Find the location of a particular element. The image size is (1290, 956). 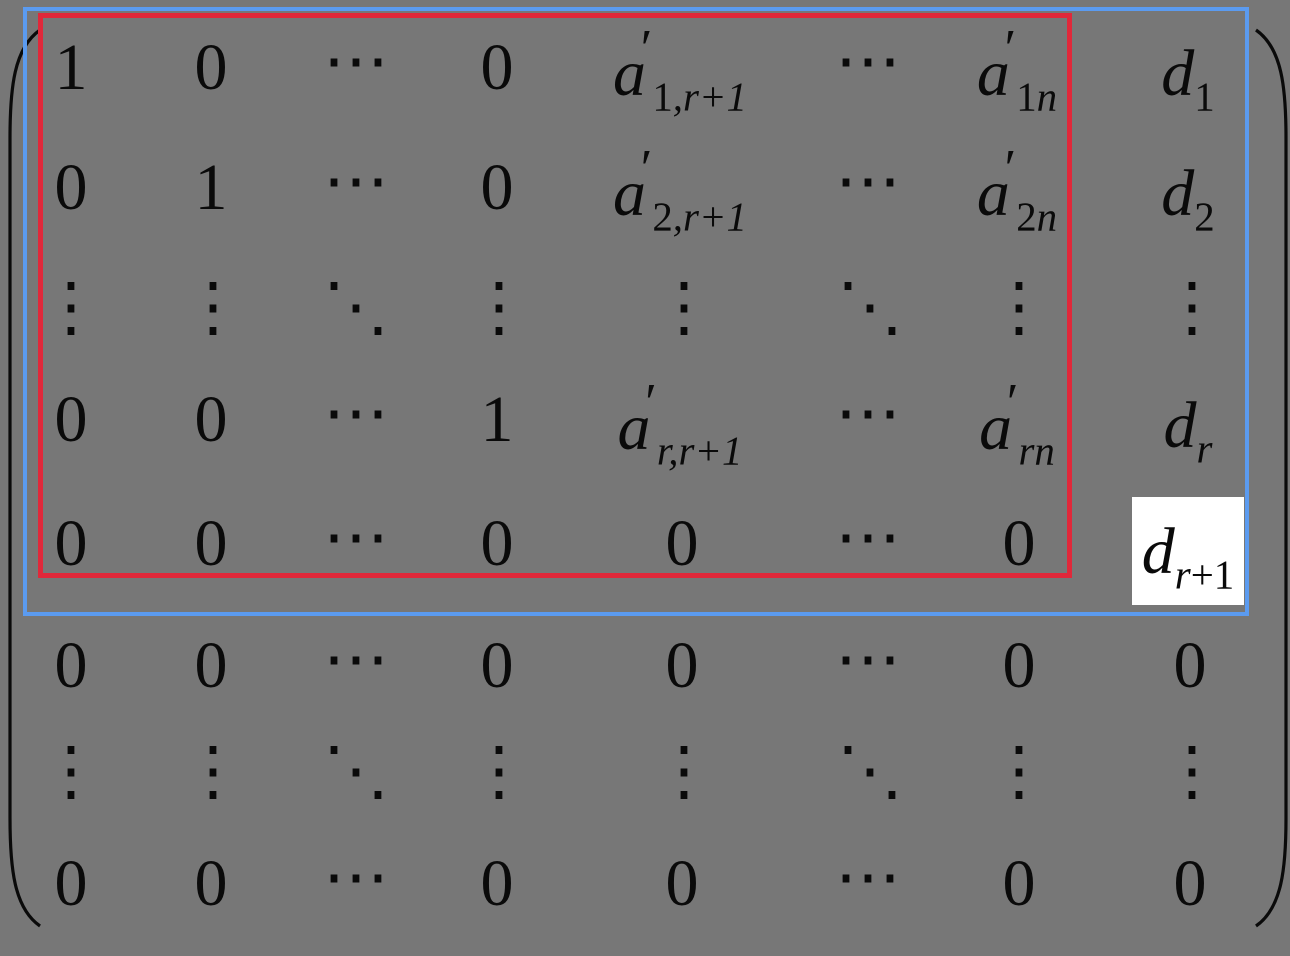

cell-r4-c4: 1 is located at coordinates (497, 419).